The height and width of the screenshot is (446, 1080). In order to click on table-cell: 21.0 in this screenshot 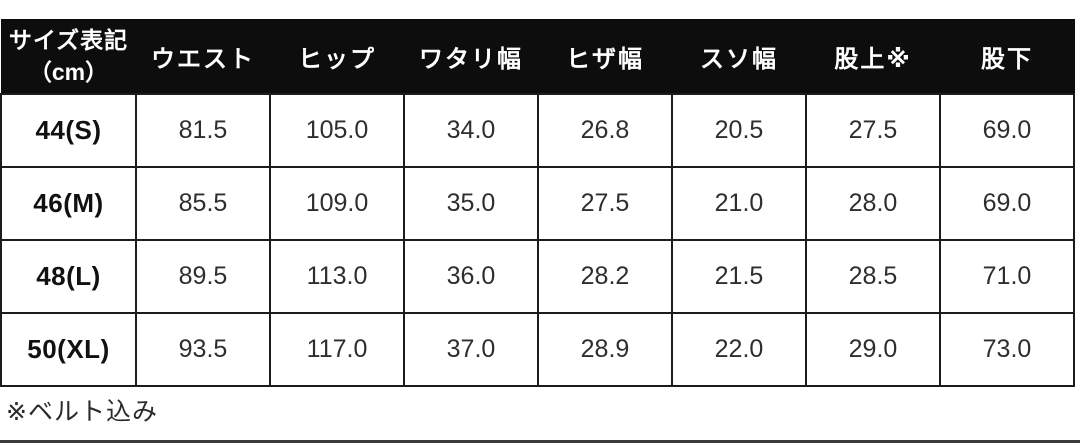, I will do `click(739, 203)`.